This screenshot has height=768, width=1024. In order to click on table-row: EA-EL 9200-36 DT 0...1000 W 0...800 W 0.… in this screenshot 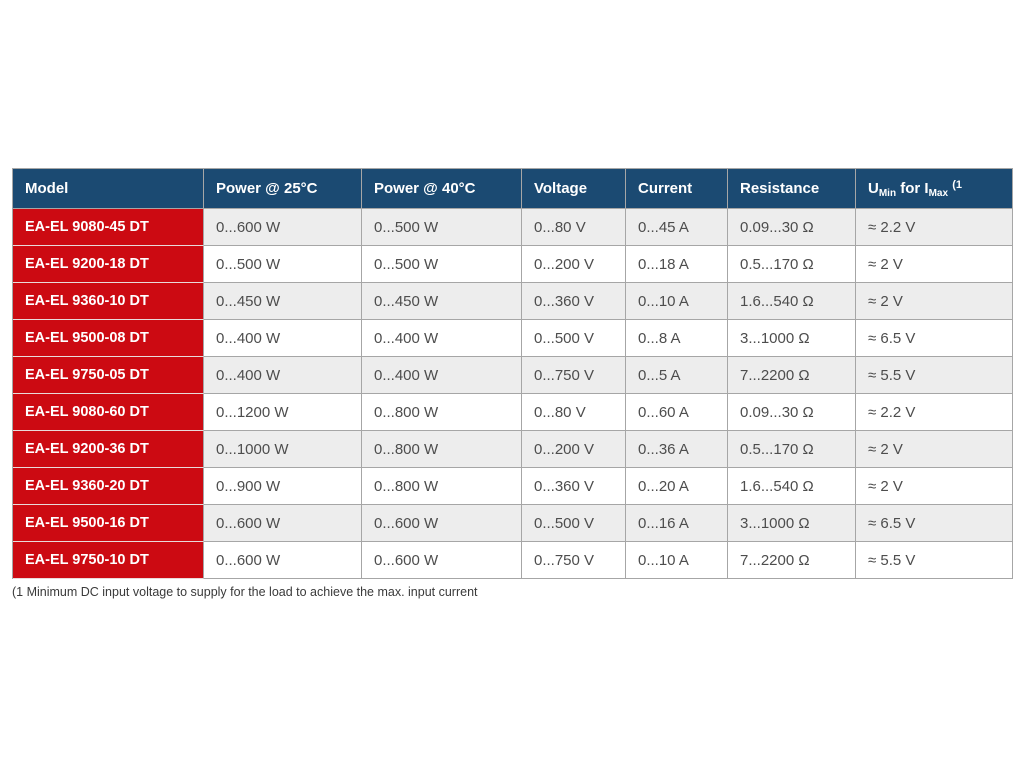, I will do `click(513, 449)`.